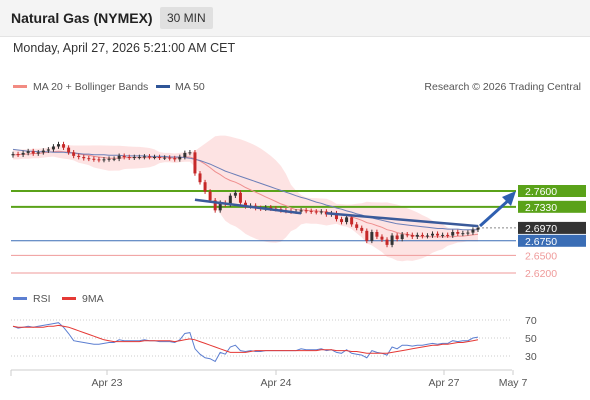  Describe the element at coordinates (541, 256) in the screenshot. I see `level-label-2.6500: 2.6500` at that location.